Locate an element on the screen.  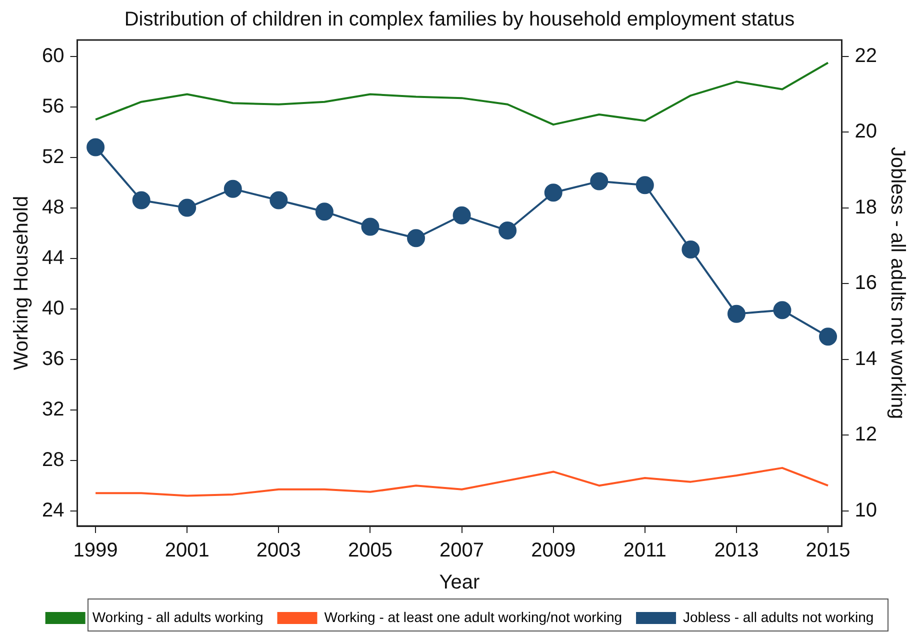
y-tick-label: 60 is located at coordinates (53, 55).